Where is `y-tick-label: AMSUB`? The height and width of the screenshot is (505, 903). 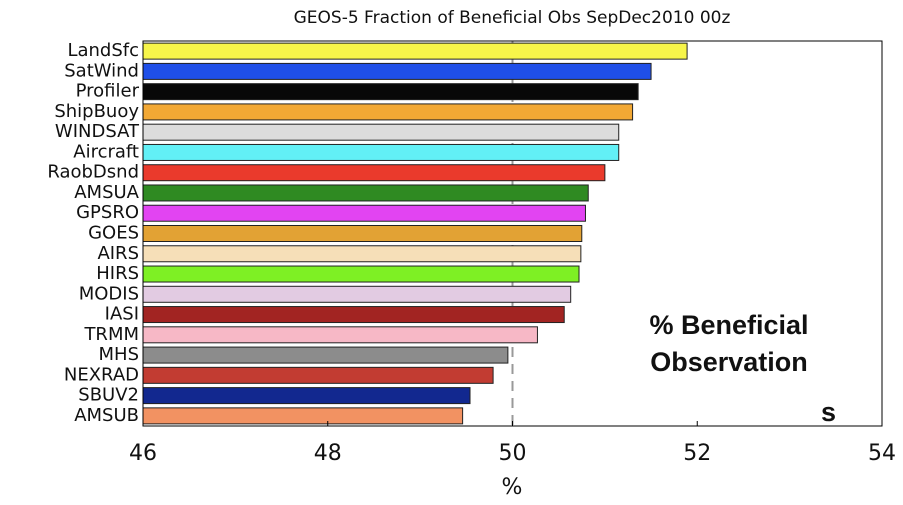
y-tick-label: AMSUB is located at coordinates (106, 415).